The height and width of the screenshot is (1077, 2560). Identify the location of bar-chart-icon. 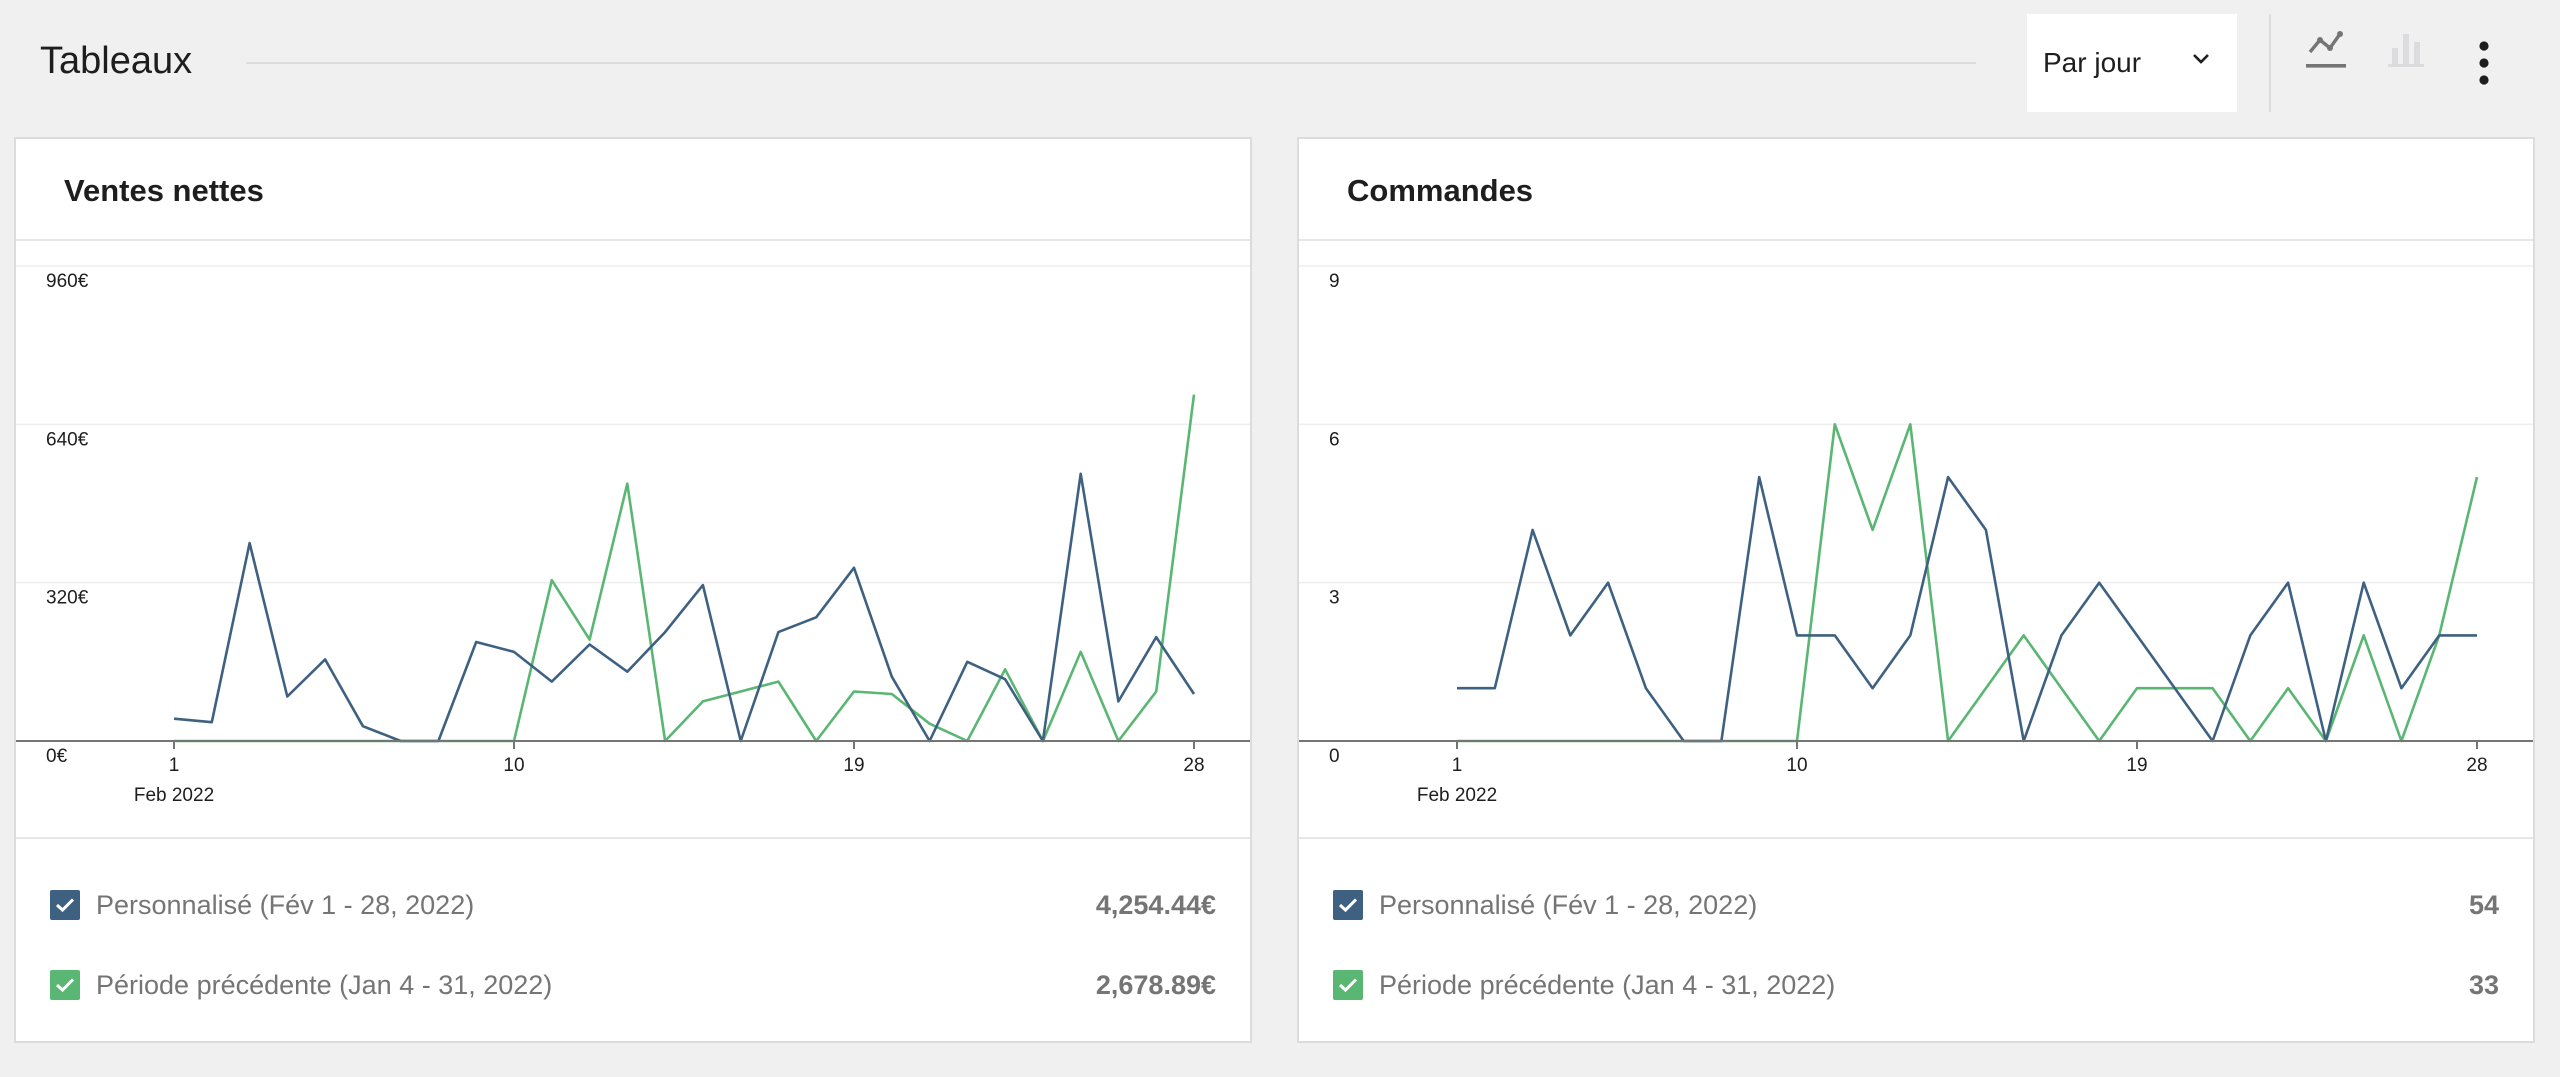
(2406, 50).